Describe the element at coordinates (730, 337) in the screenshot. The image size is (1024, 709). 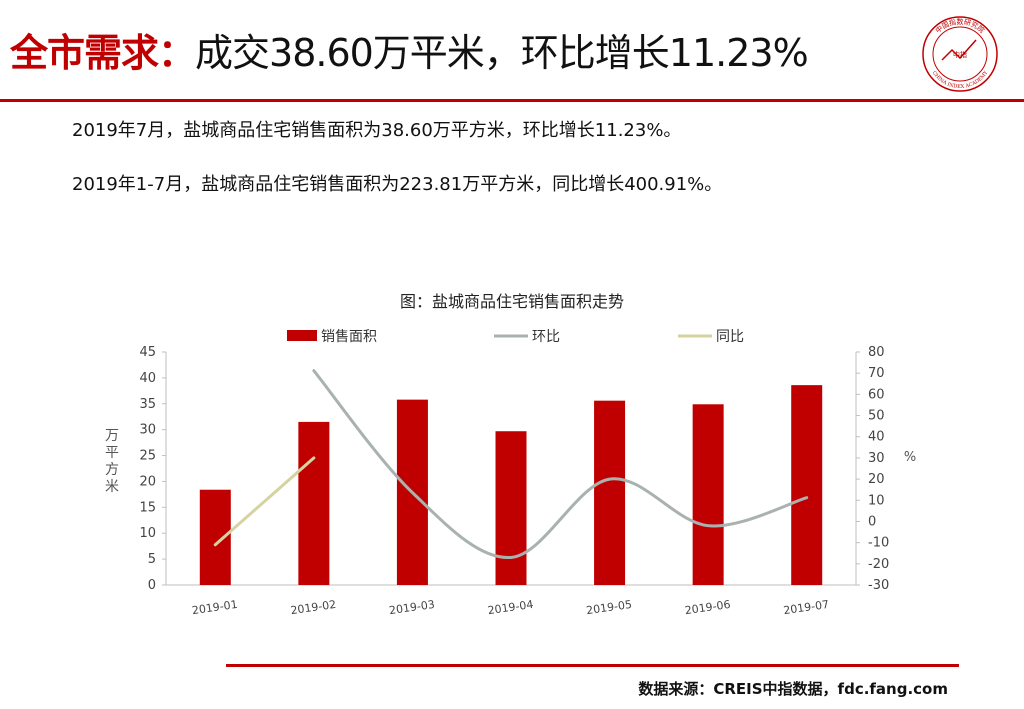
I see `legend-label-同比: 同比` at that location.